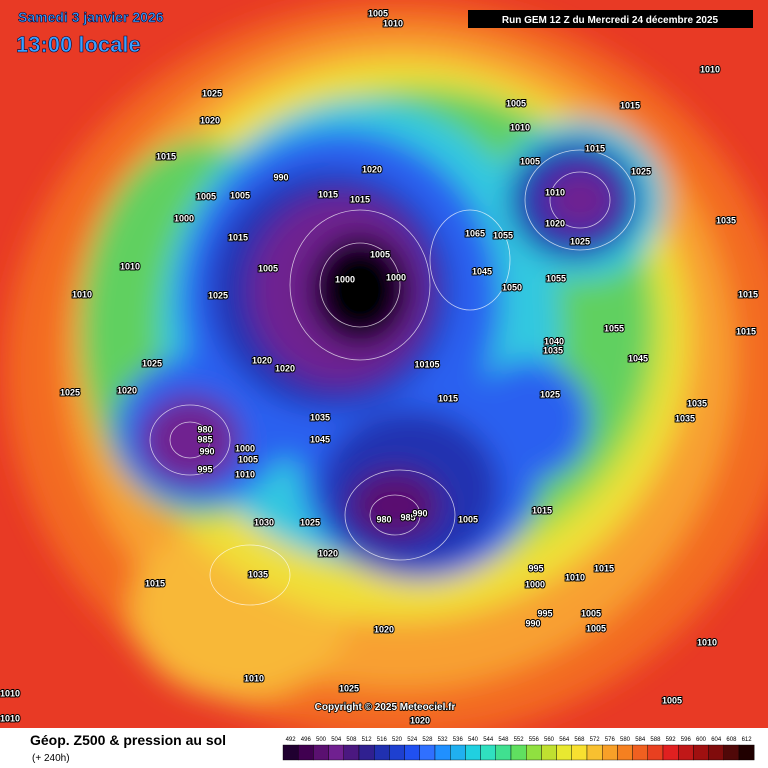 The height and width of the screenshot is (768, 768). I want to click on colorbar-tick-label: 596, so click(686, 740).